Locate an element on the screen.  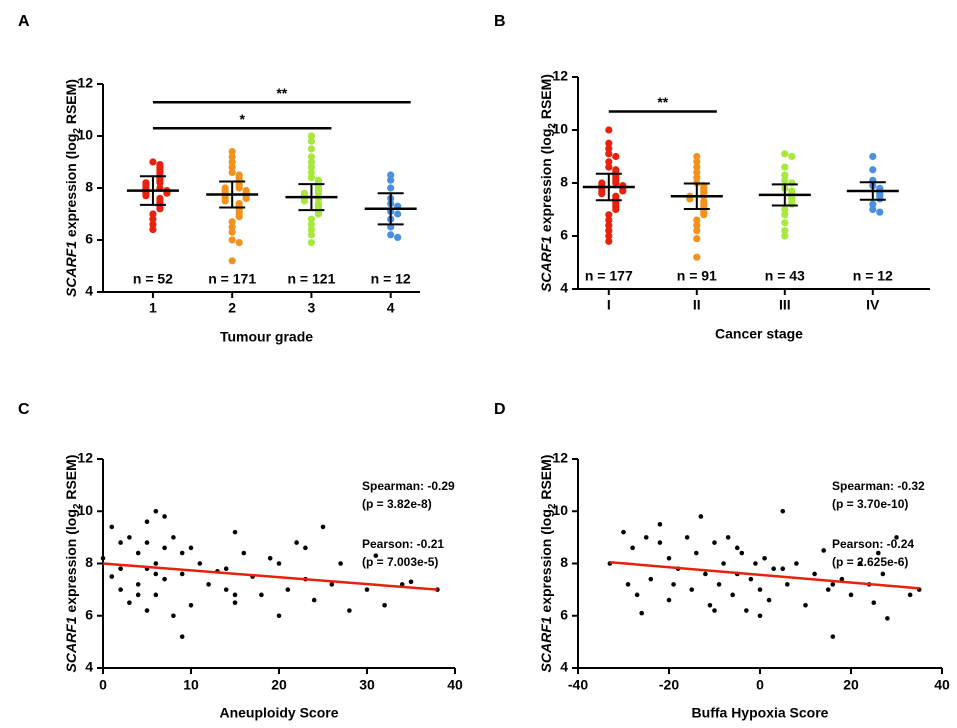
x-tick-label: IV is located at coordinates (873, 305).